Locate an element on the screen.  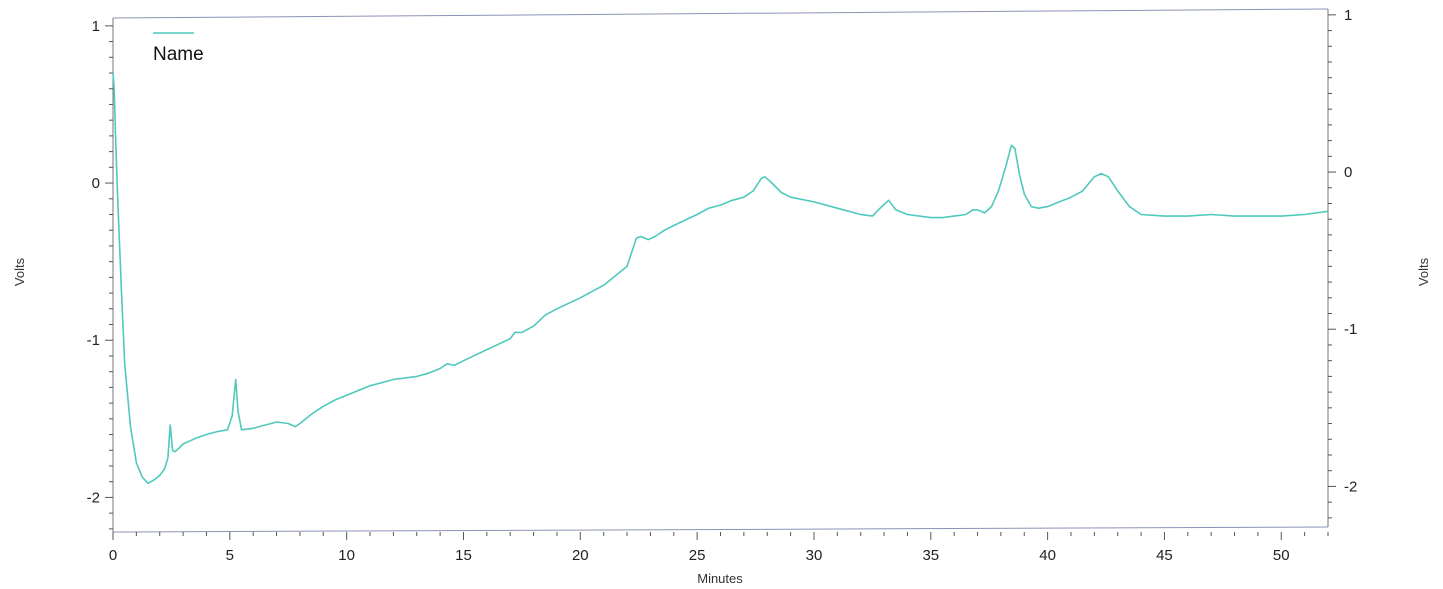
right-y-tick-label: 1 is located at coordinates (1348, 15).